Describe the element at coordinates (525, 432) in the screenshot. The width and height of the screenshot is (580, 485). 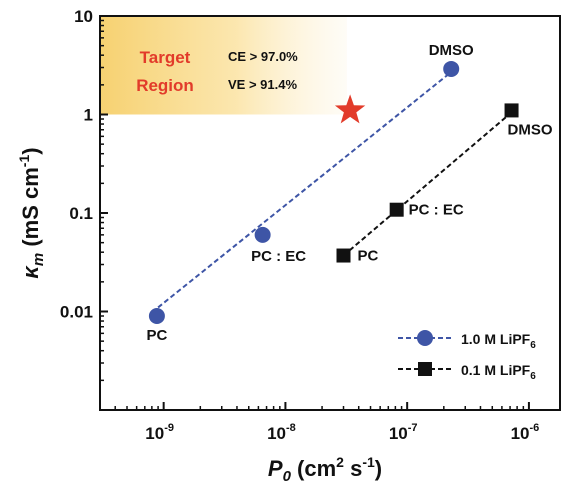
I see `x-tick-label: 10⁻⁶` at that location.